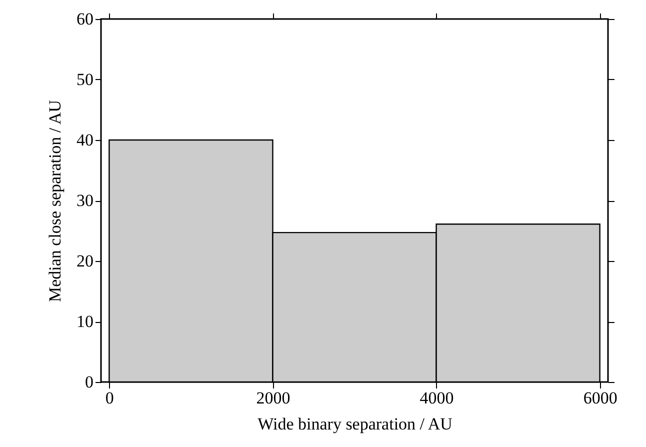 The height and width of the screenshot is (447, 646). Describe the element at coordinates (55, 201) in the screenshot. I see `y-axis-title: Median close separation / AU` at that location.